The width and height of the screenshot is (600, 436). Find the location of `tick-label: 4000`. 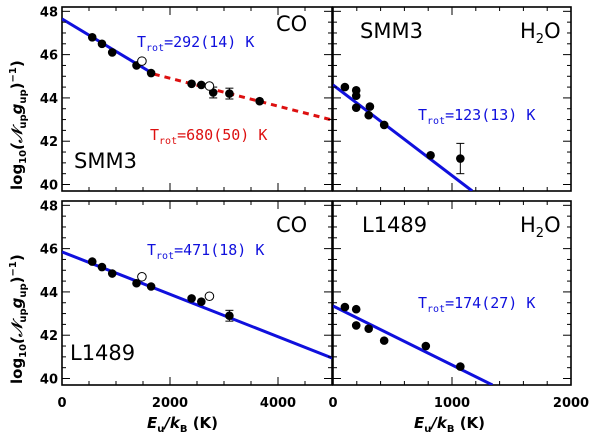

tick-label: 4000 is located at coordinates (278, 403).